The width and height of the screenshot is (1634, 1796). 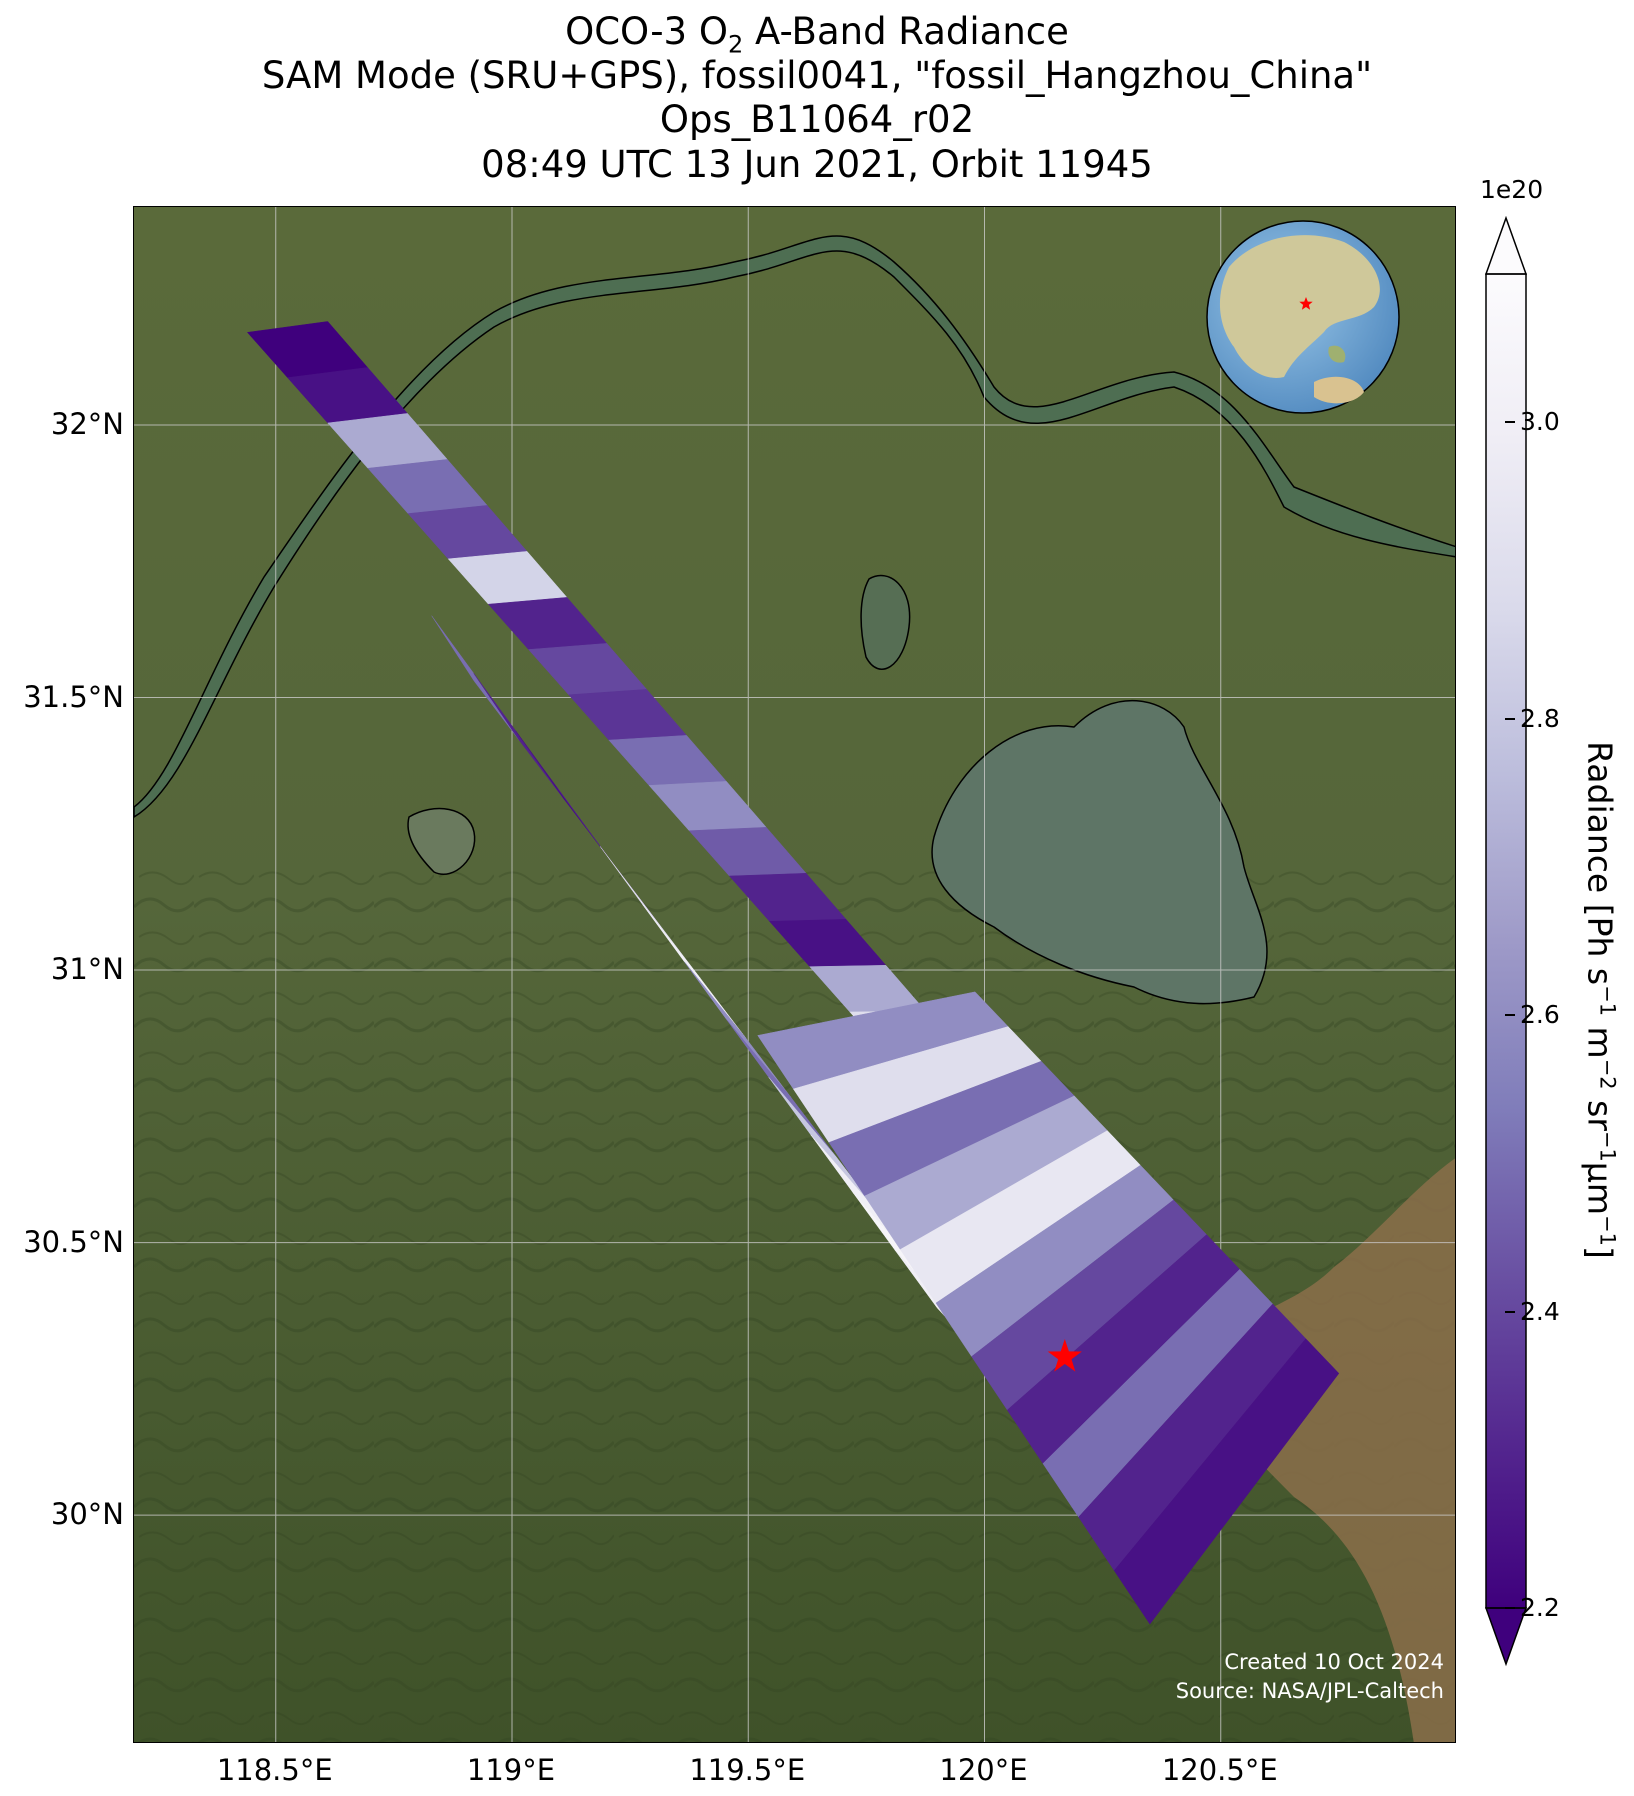 I want to click on globe-australia, so click(x=1339, y=390).